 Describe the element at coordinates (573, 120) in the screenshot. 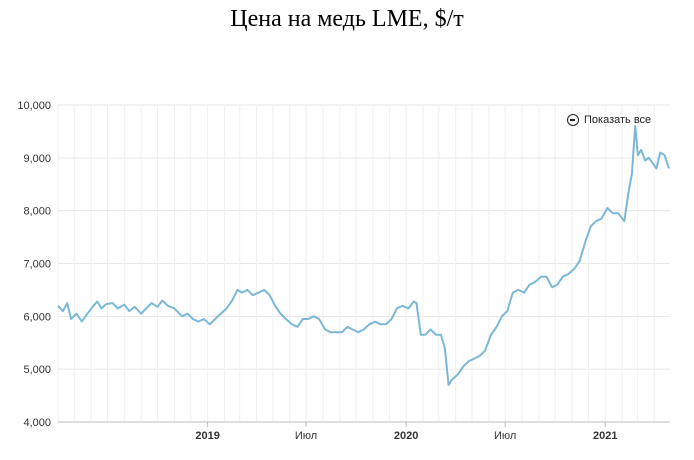

I see `zoom-out-icon` at that location.